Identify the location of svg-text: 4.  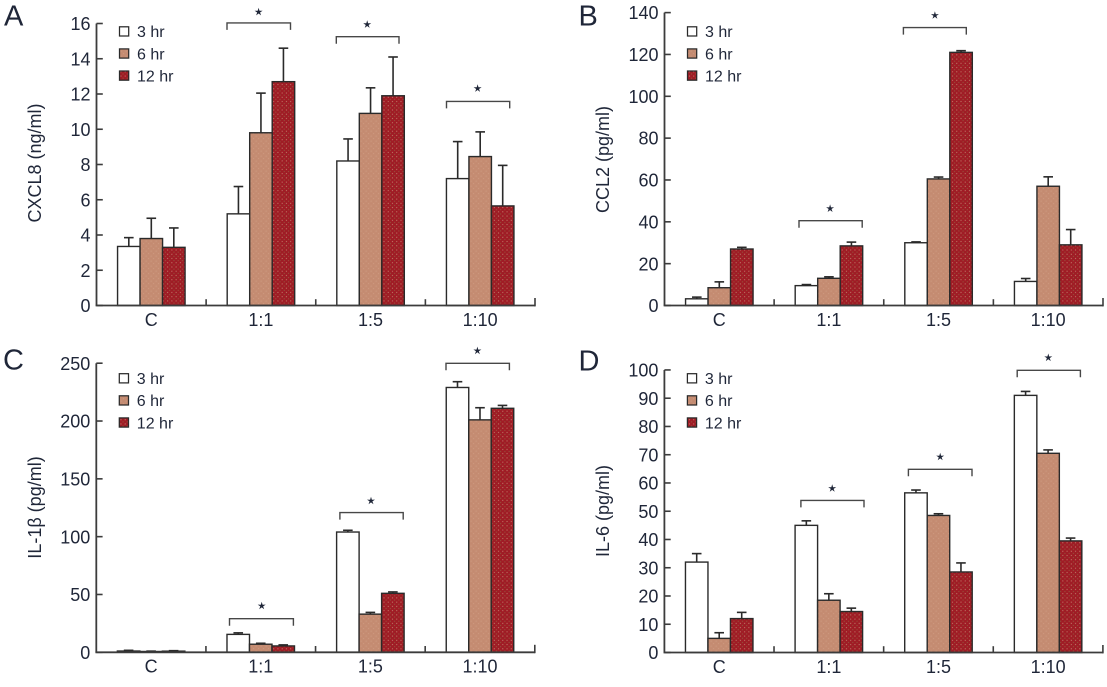
(85, 236).